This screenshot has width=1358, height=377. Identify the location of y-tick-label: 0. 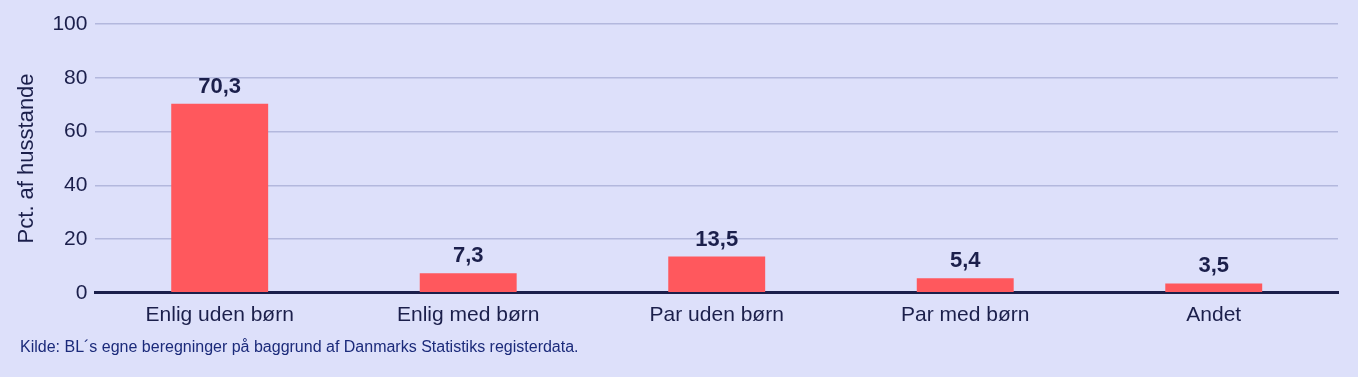
(81, 291).